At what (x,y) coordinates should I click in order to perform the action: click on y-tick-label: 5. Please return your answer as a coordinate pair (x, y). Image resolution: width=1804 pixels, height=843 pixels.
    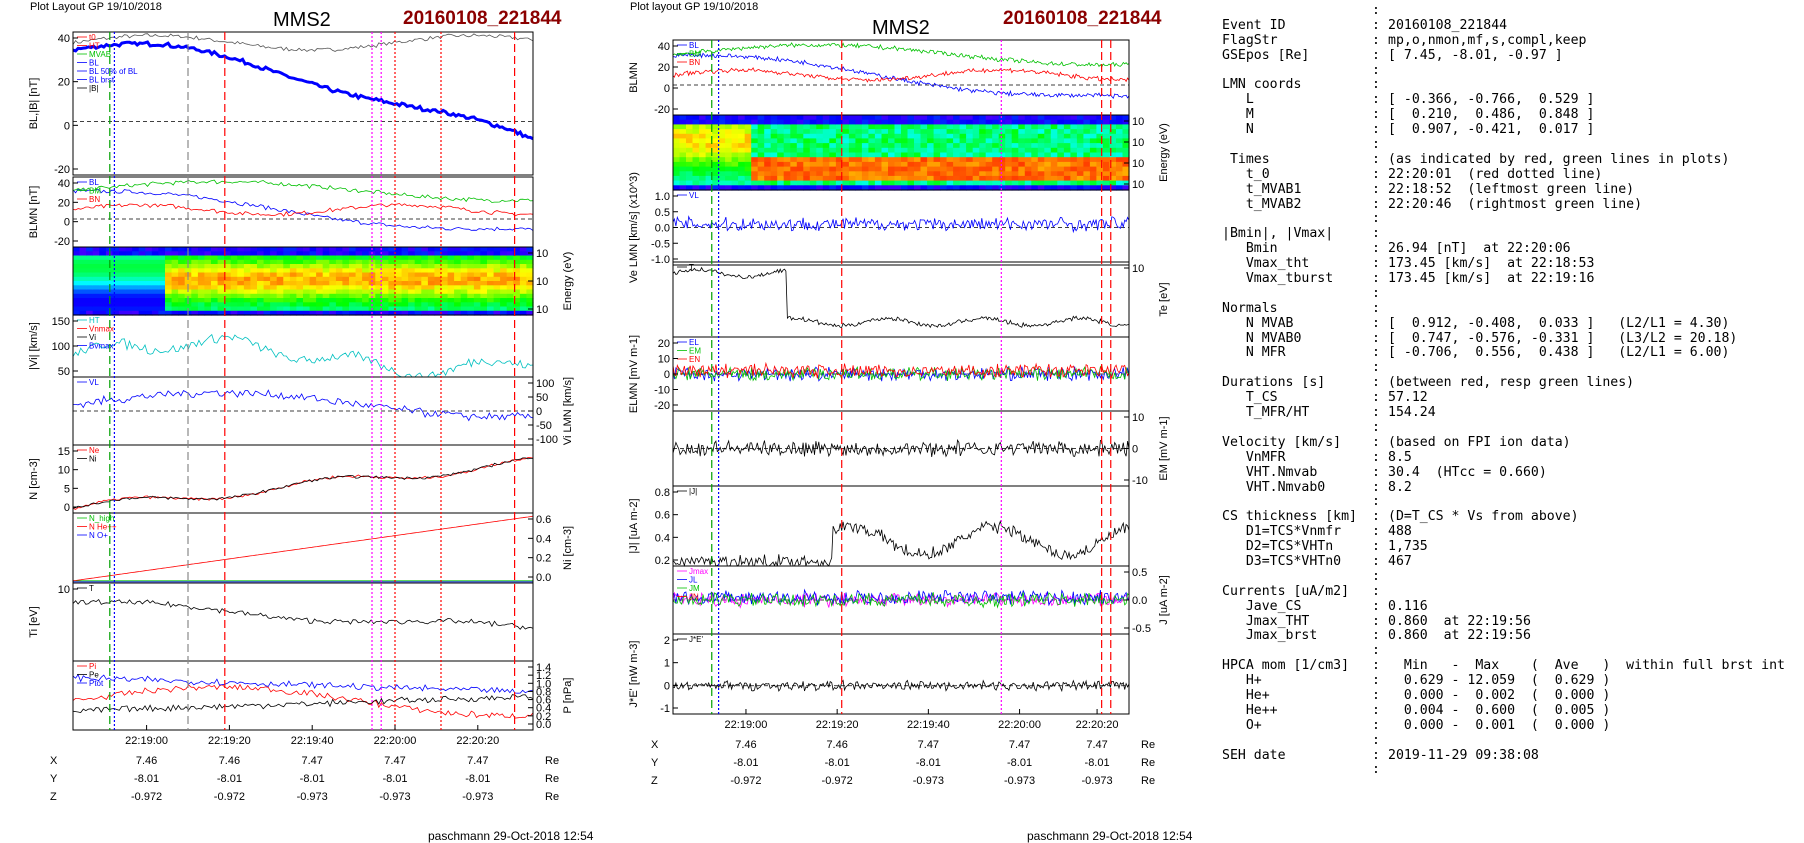
    Looking at the image, I should click on (67, 489).